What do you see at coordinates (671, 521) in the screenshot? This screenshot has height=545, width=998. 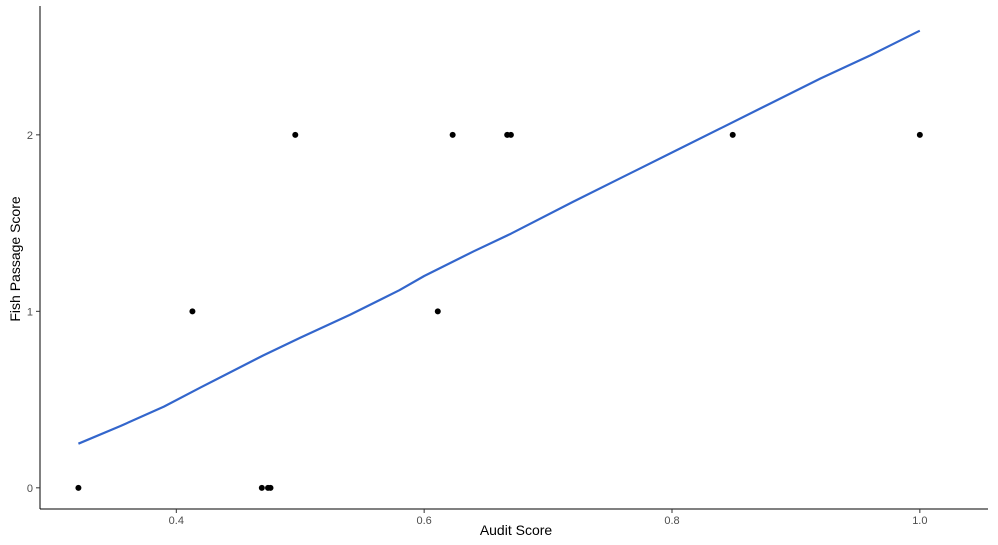 I see `x-tick-label: 0.8` at bounding box center [671, 521].